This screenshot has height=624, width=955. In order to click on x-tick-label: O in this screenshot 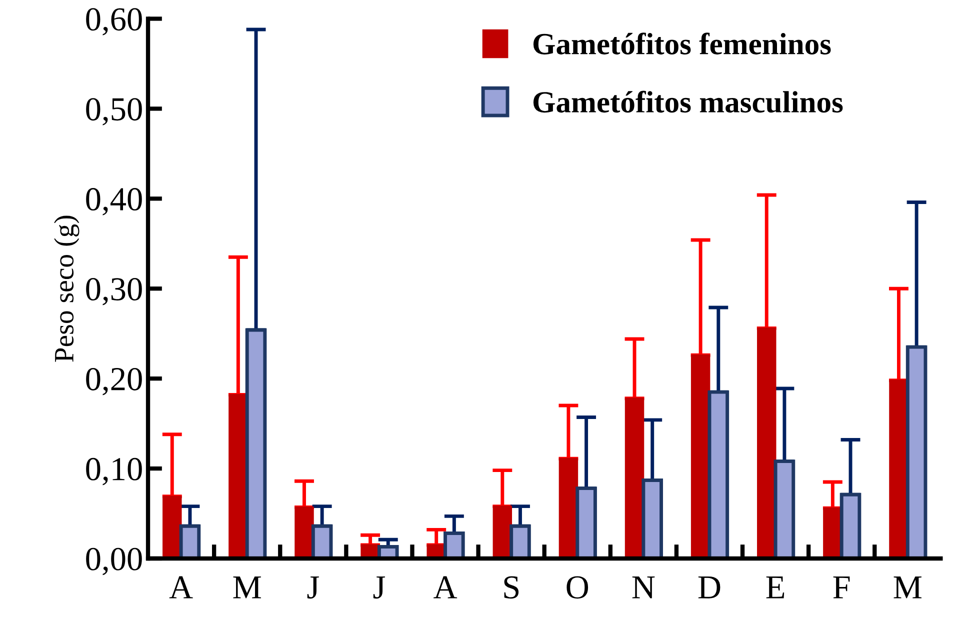, I will do `click(577, 587)`.